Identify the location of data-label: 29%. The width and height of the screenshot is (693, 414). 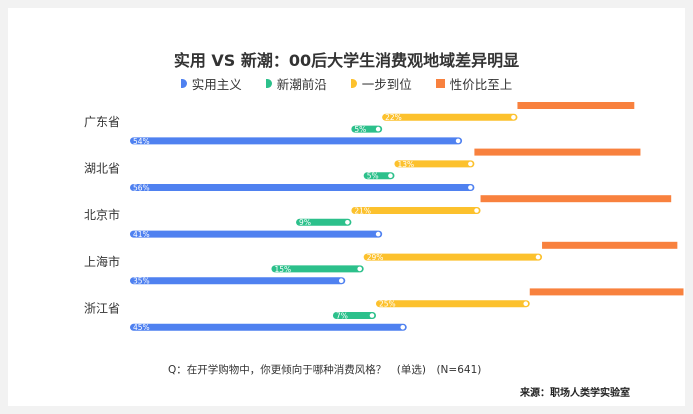
(375, 257).